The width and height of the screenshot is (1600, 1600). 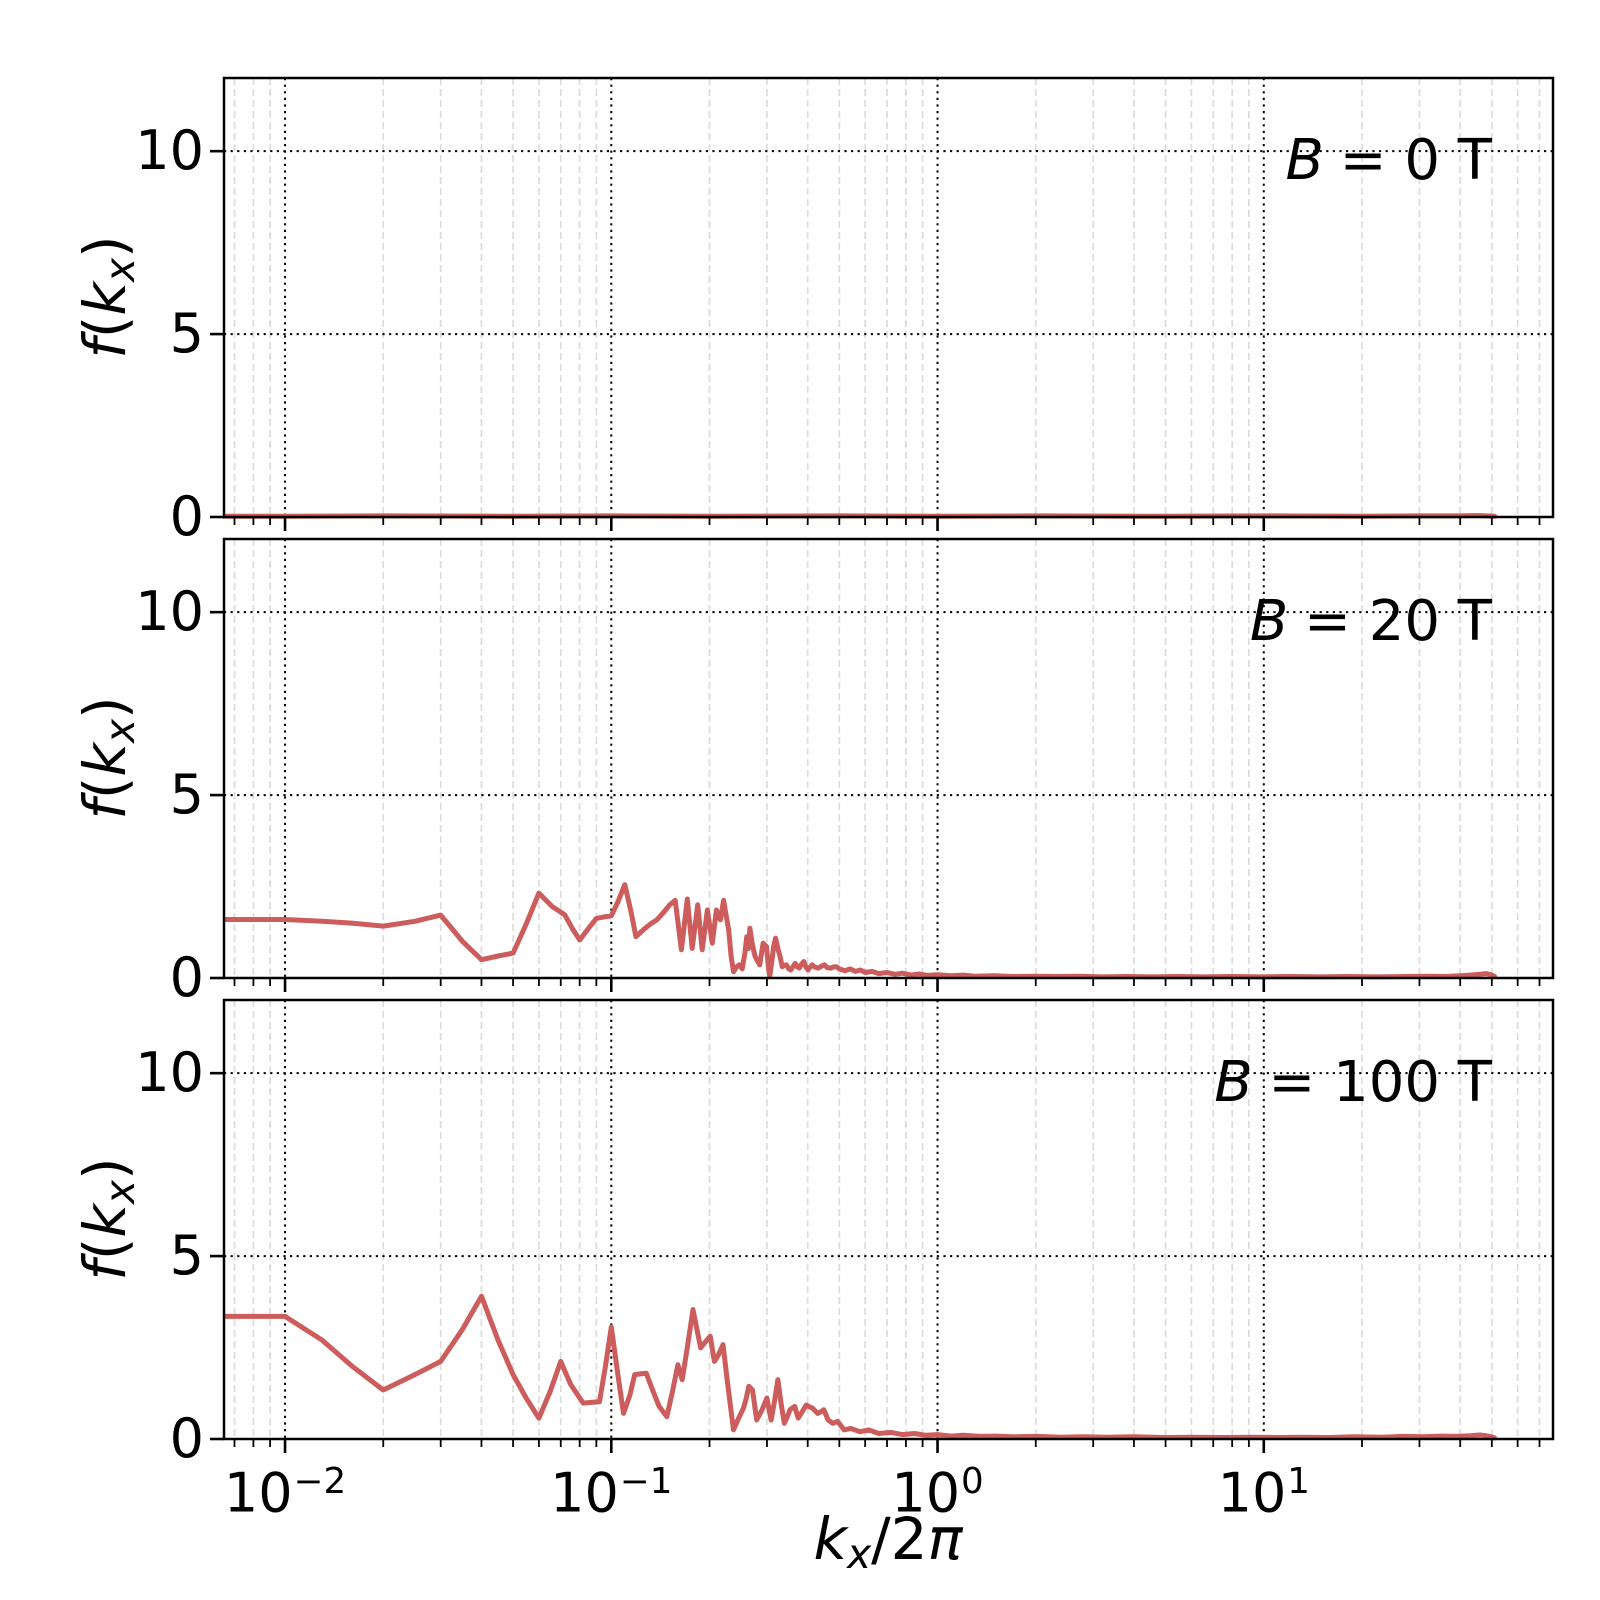 What do you see at coordinates (945, 1539) in the screenshot?
I see `xlabel-pi: π` at bounding box center [945, 1539].